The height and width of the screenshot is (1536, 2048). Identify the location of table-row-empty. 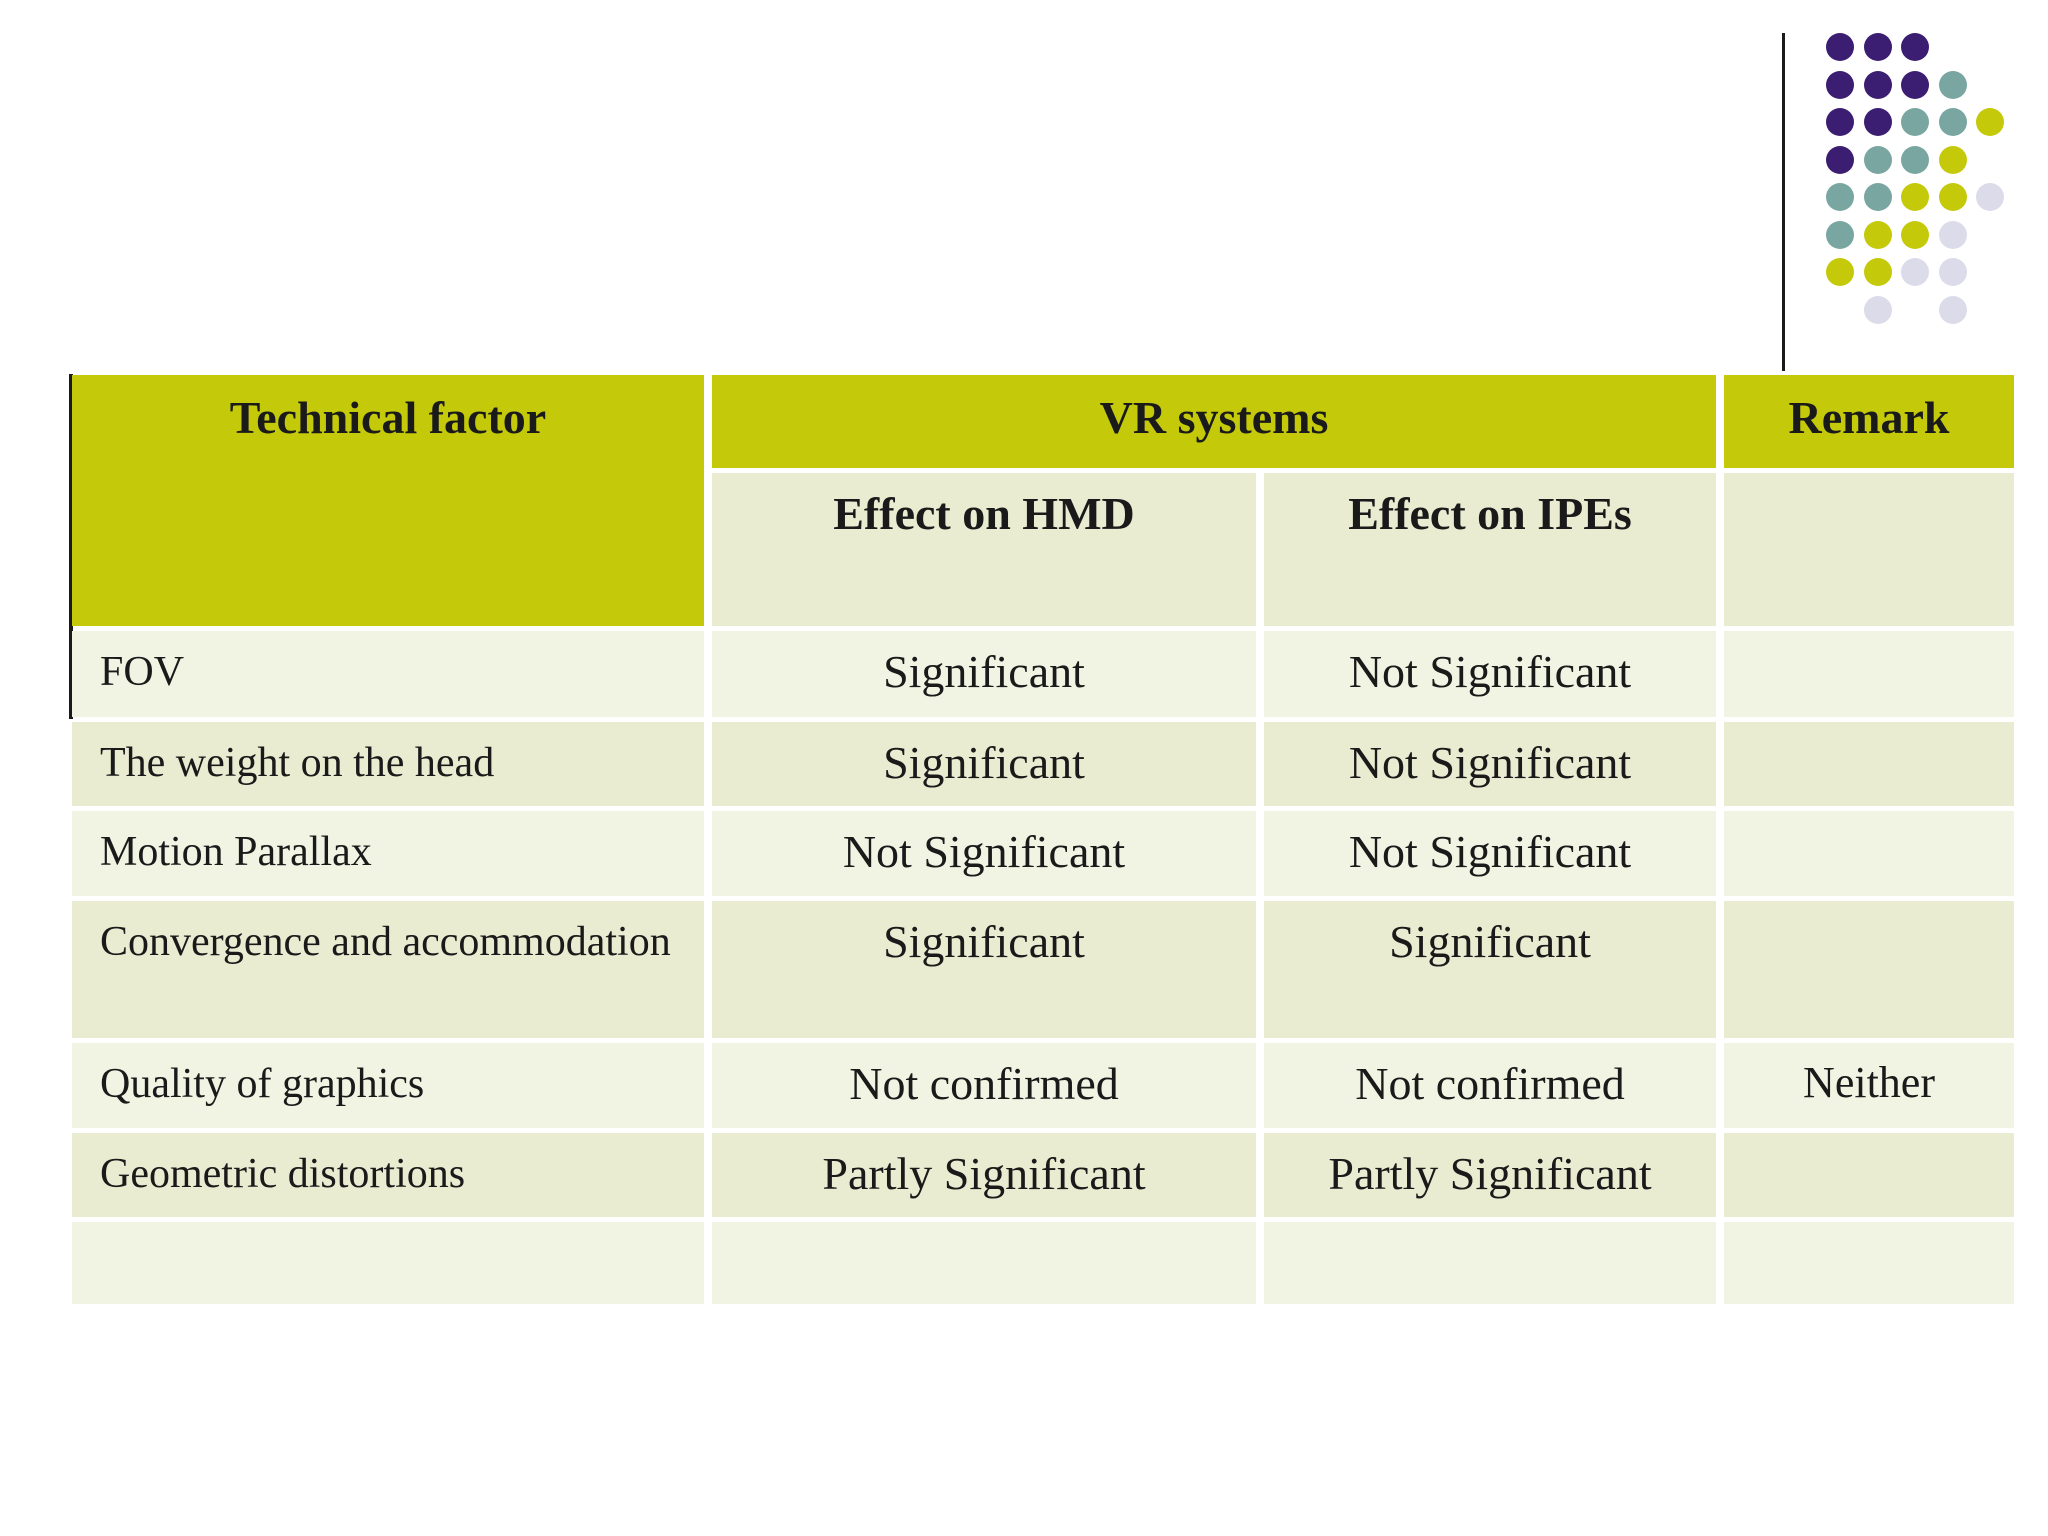
(1043, 1263).